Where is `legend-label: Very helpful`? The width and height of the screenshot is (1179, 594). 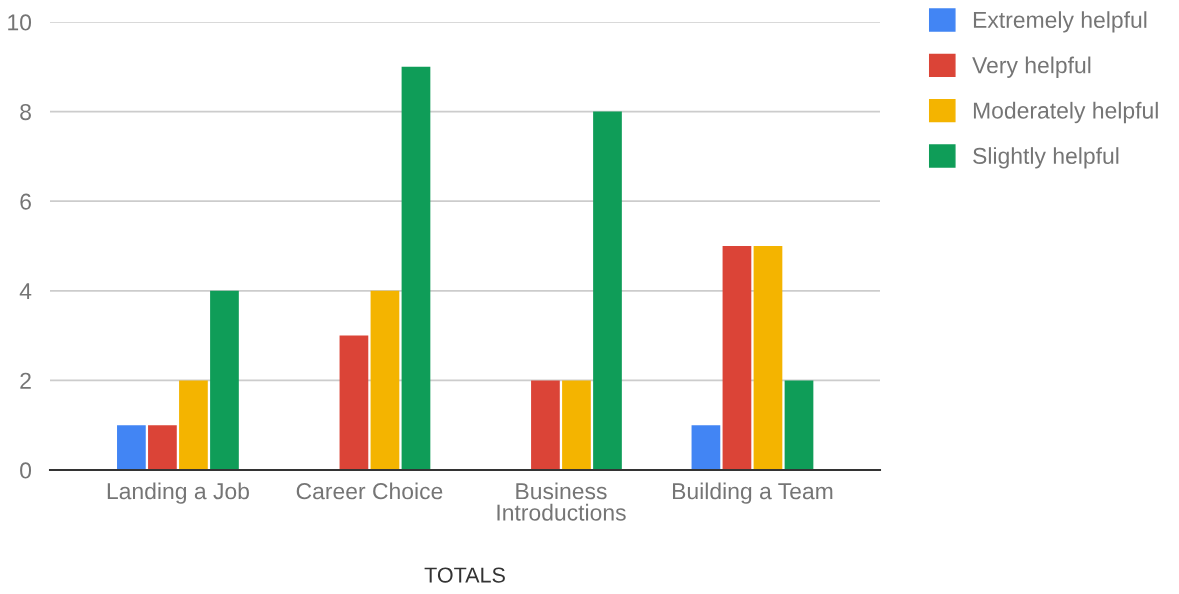 legend-label: Very helpful is located at coordinates (1031, 67).